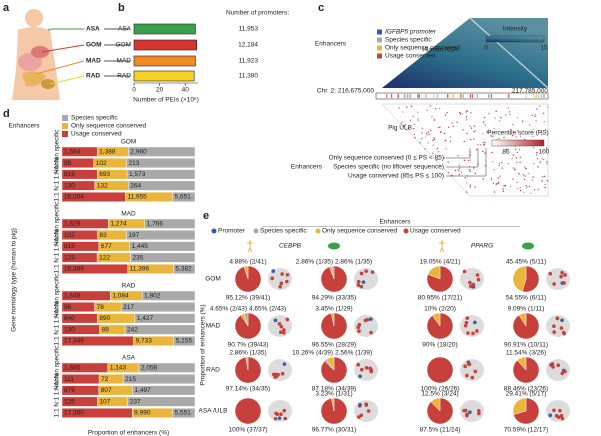  I want to click on bottom-leaders, so click(466, 162).